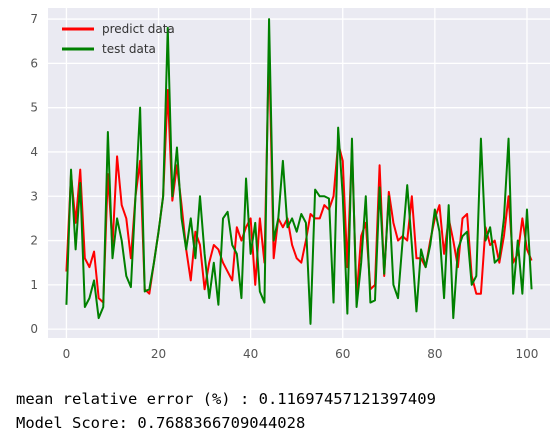 The image size is (559, 438). I want to click on x-tick-label: 0, so click(67, 354).